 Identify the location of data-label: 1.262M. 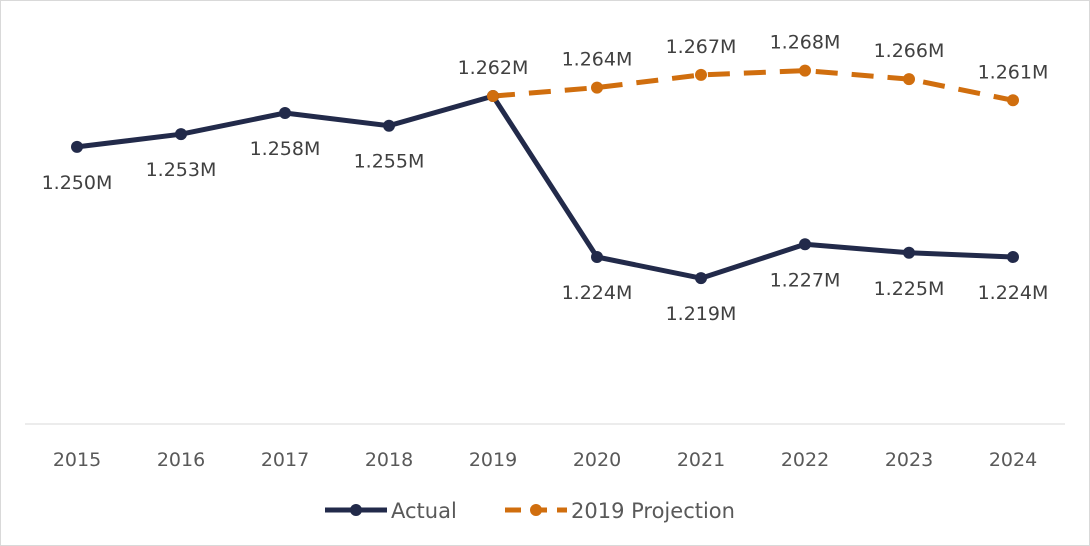
(493, 68).